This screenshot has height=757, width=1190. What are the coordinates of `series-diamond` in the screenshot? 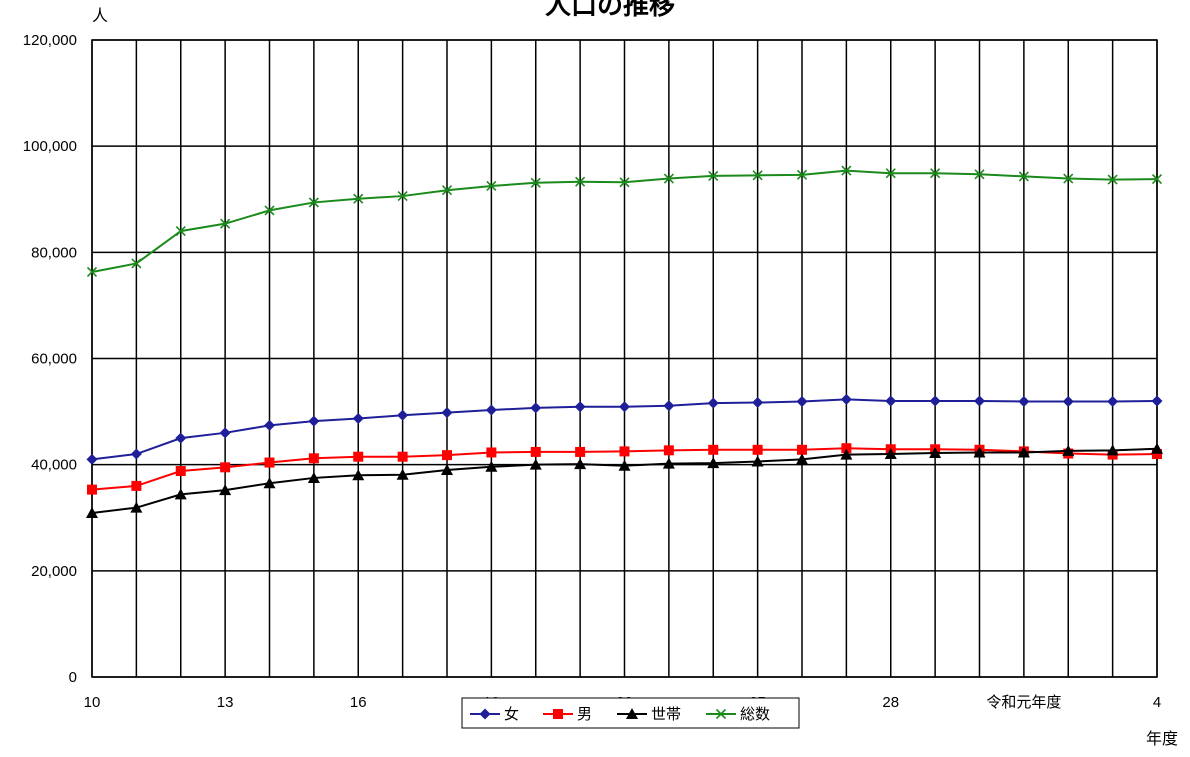 It's located at (624, 429).